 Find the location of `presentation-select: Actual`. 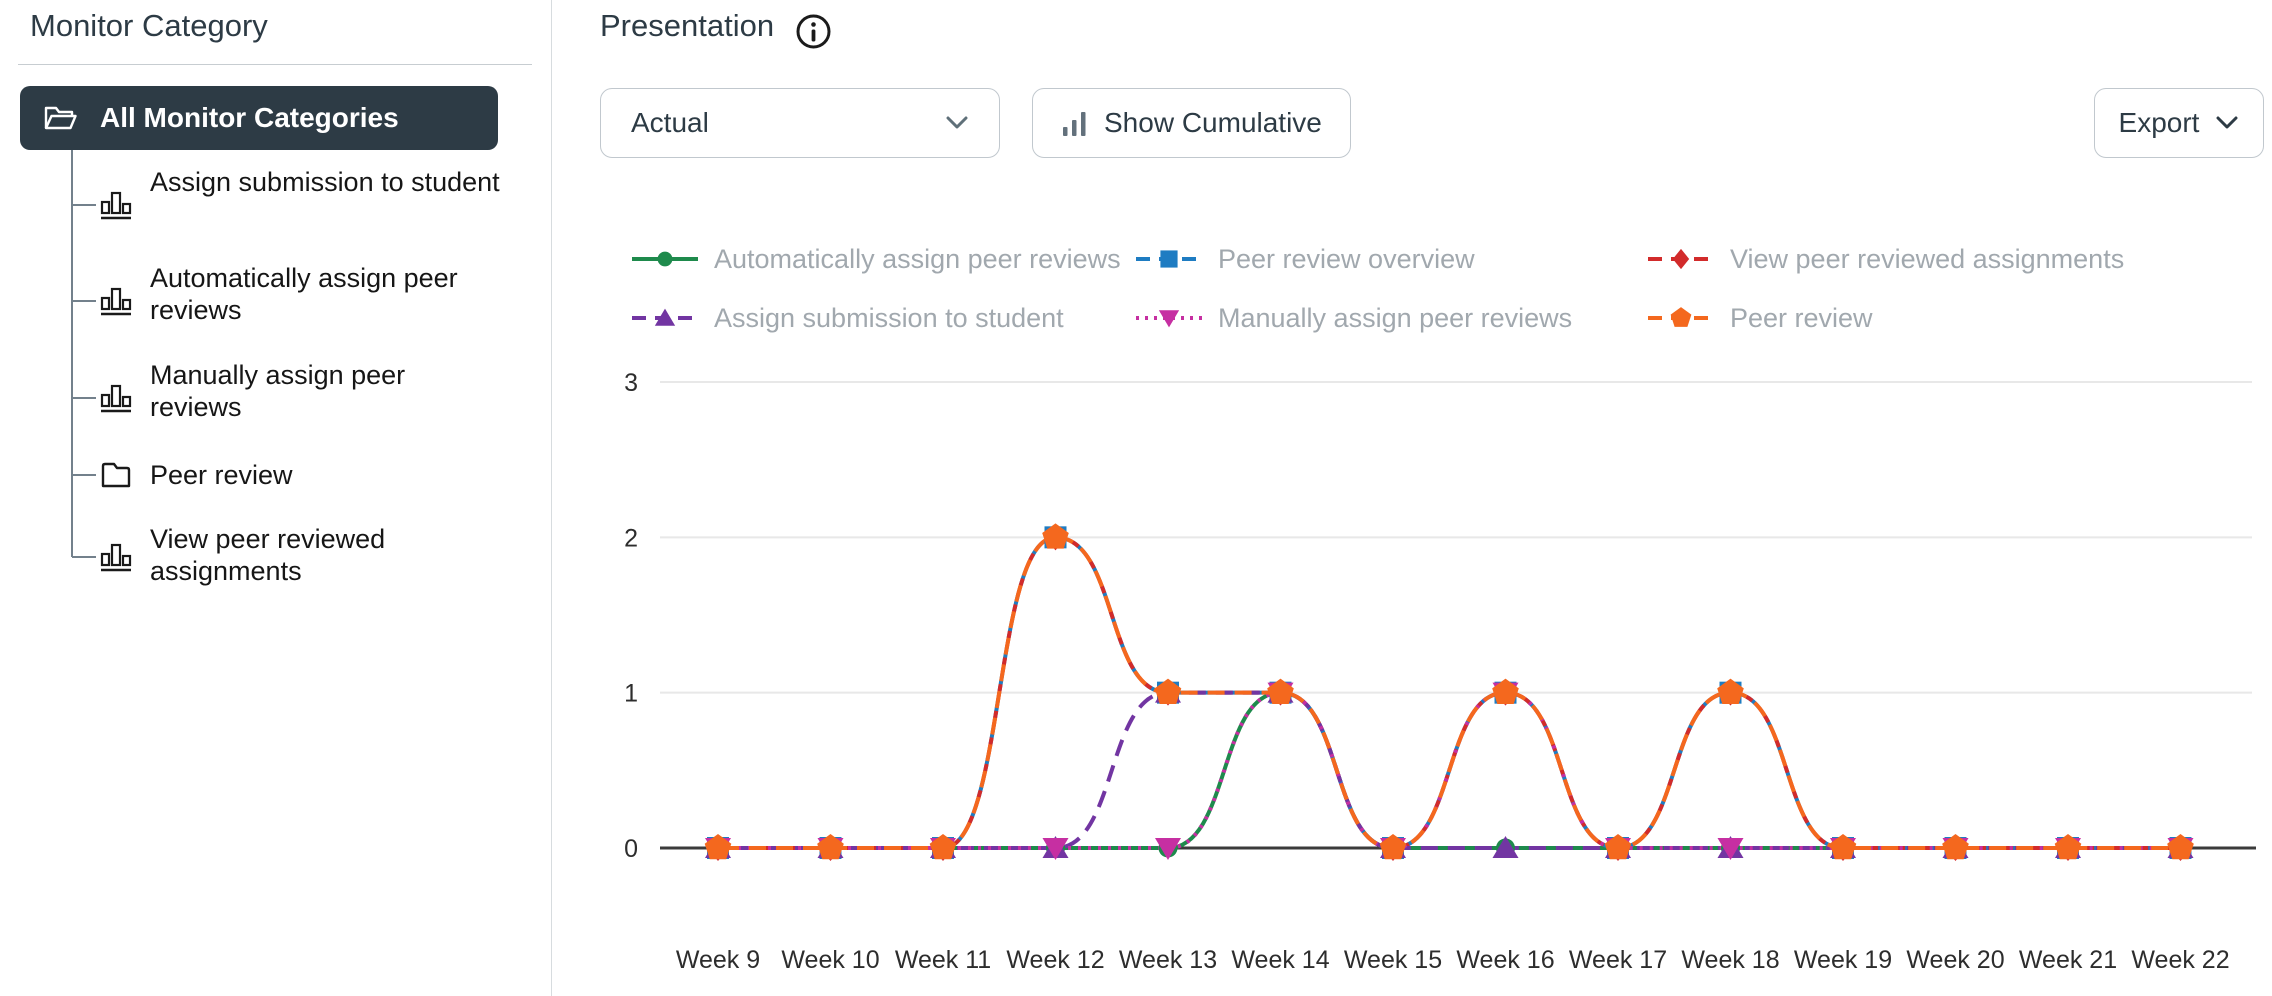

presentation-select: Actual is located at coordinates (800, 123).